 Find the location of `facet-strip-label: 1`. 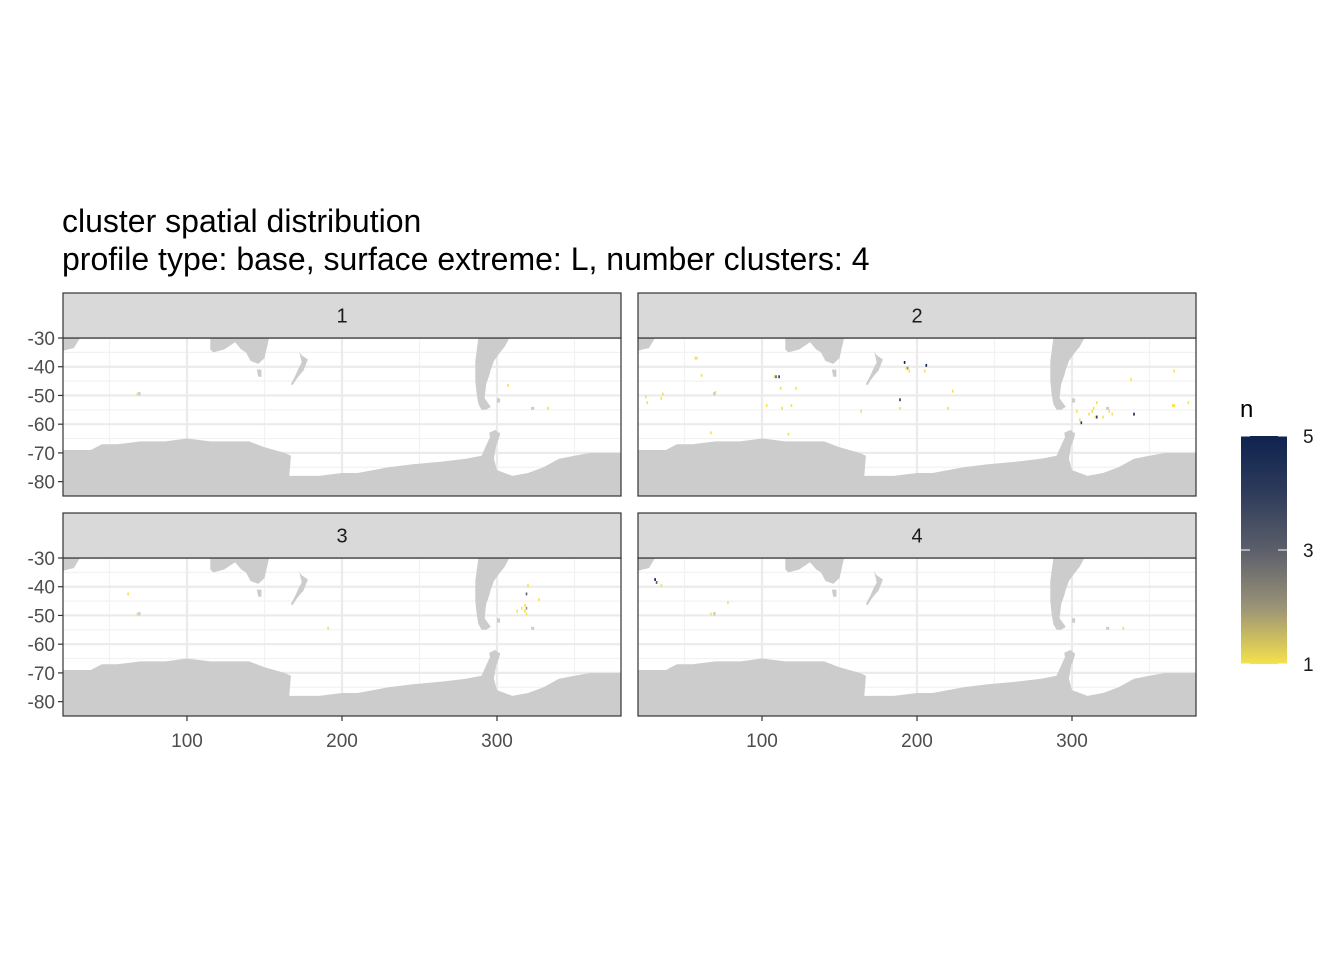

facet-strip-label: 1 is located at coordinates (341, 317).